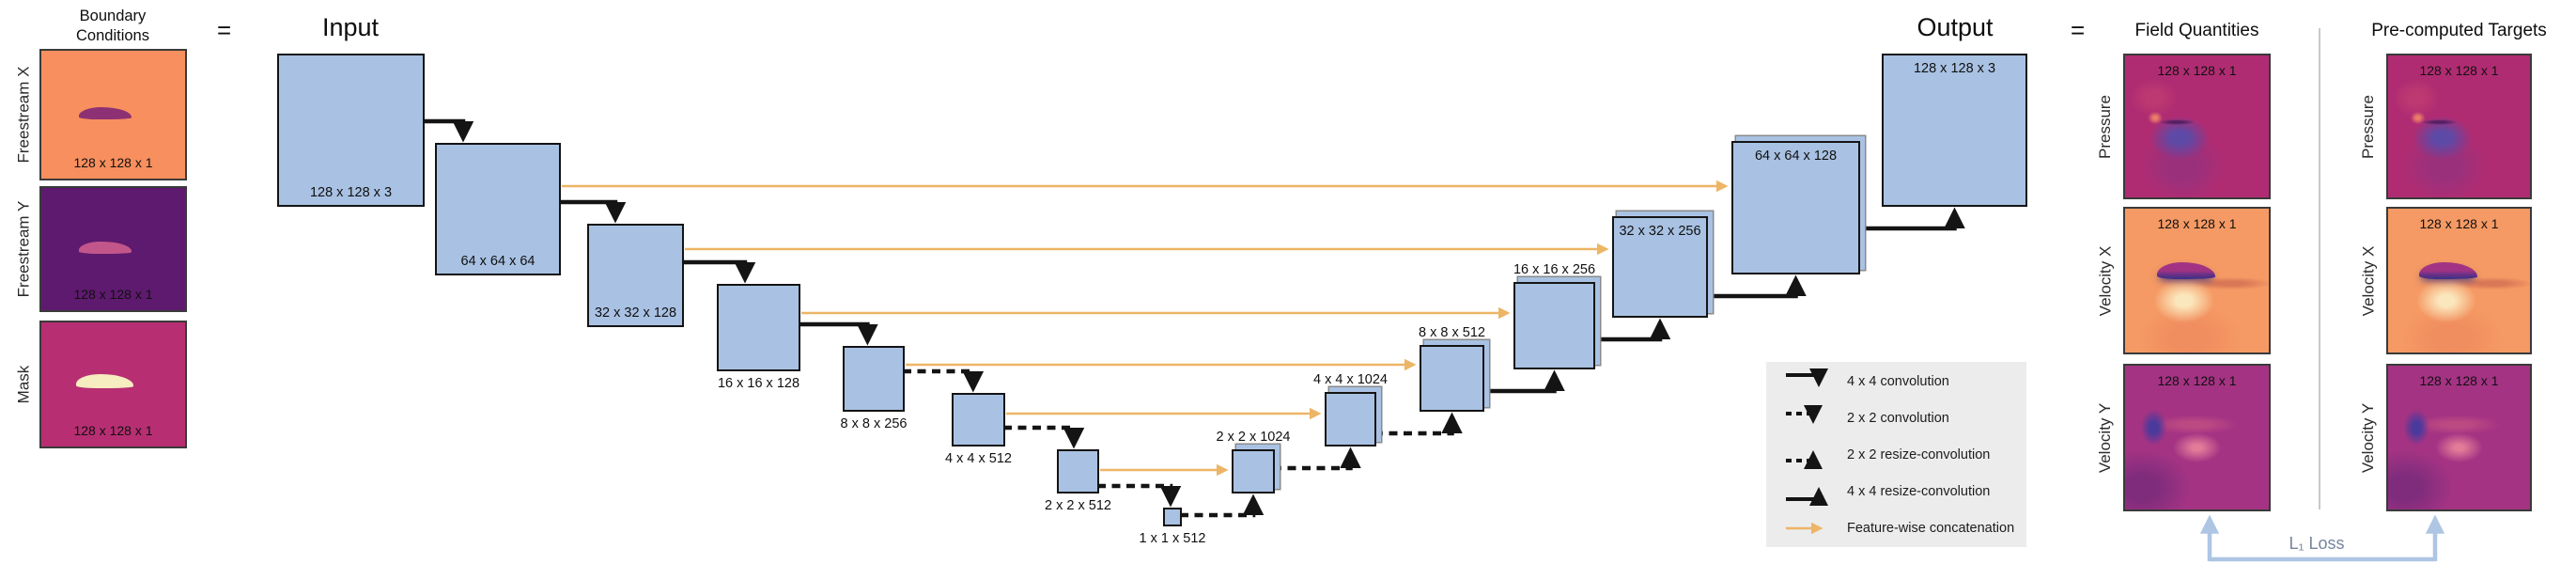 The height and width of the screenshot is (564, 2576). Describe the element at coordinates (497, 261) in the screenshot. I see `unet-block-label-enc64: 64 x 64 x 64` at that location.